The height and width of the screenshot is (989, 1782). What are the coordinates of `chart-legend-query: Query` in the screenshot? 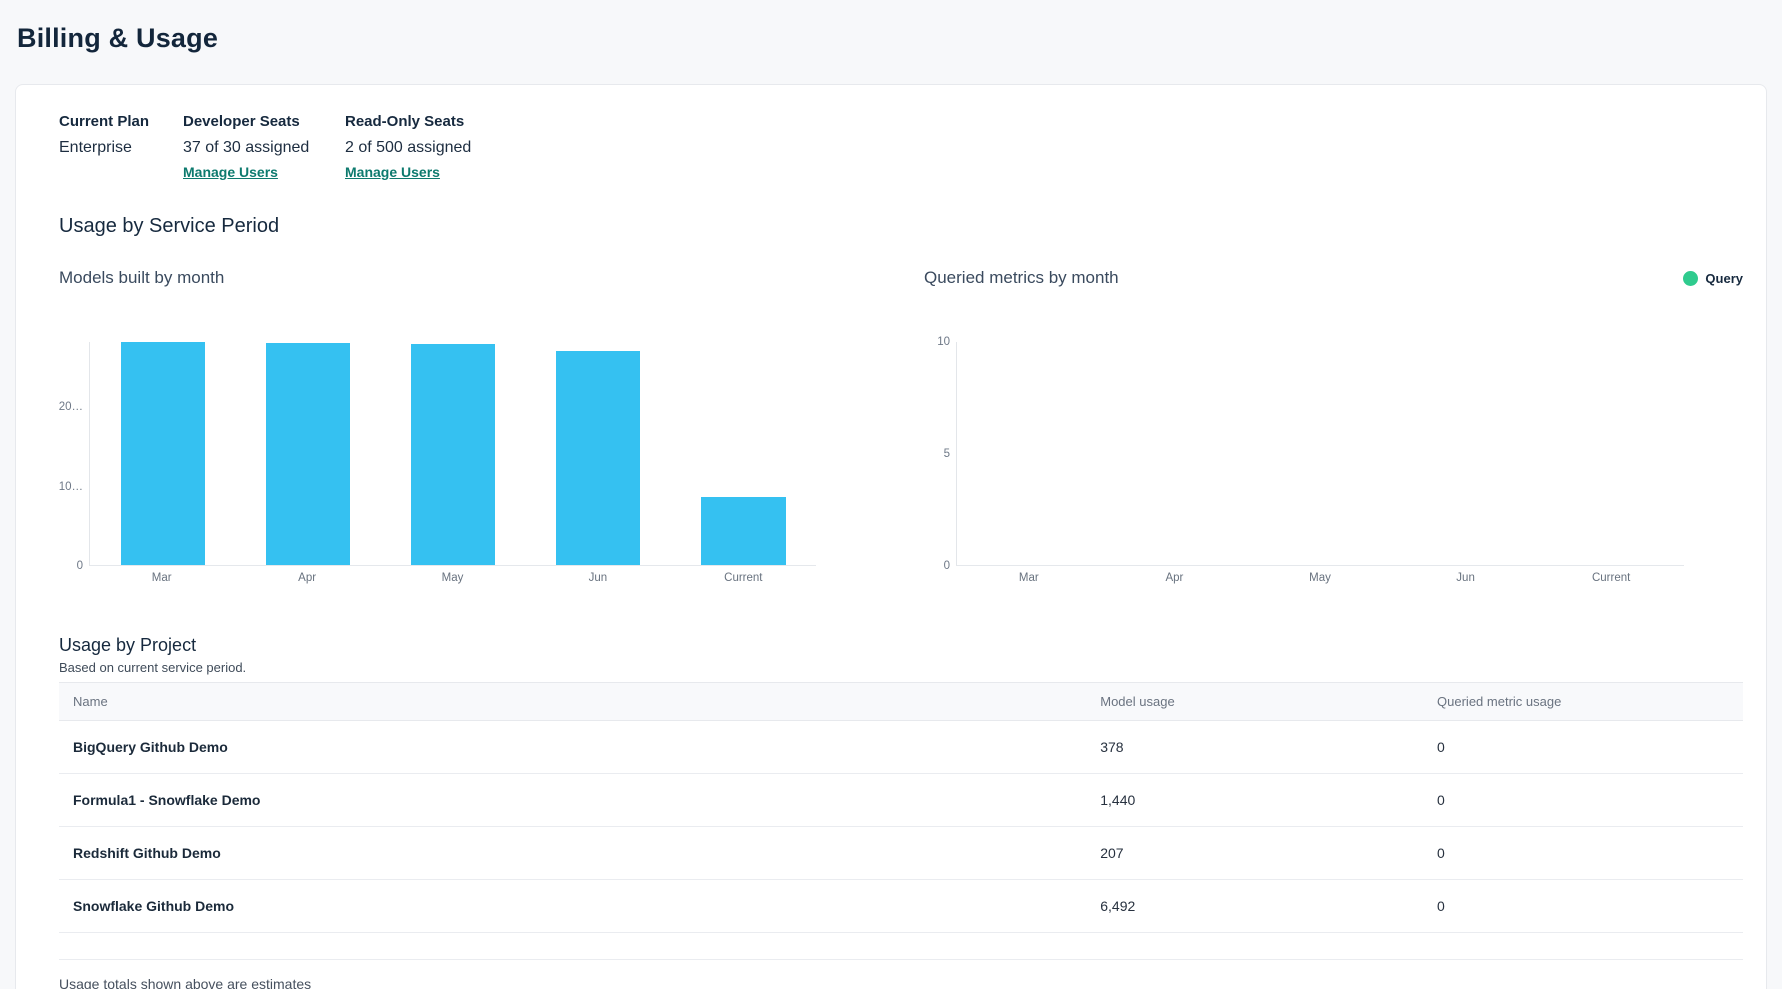 It's located at (1713, 278).